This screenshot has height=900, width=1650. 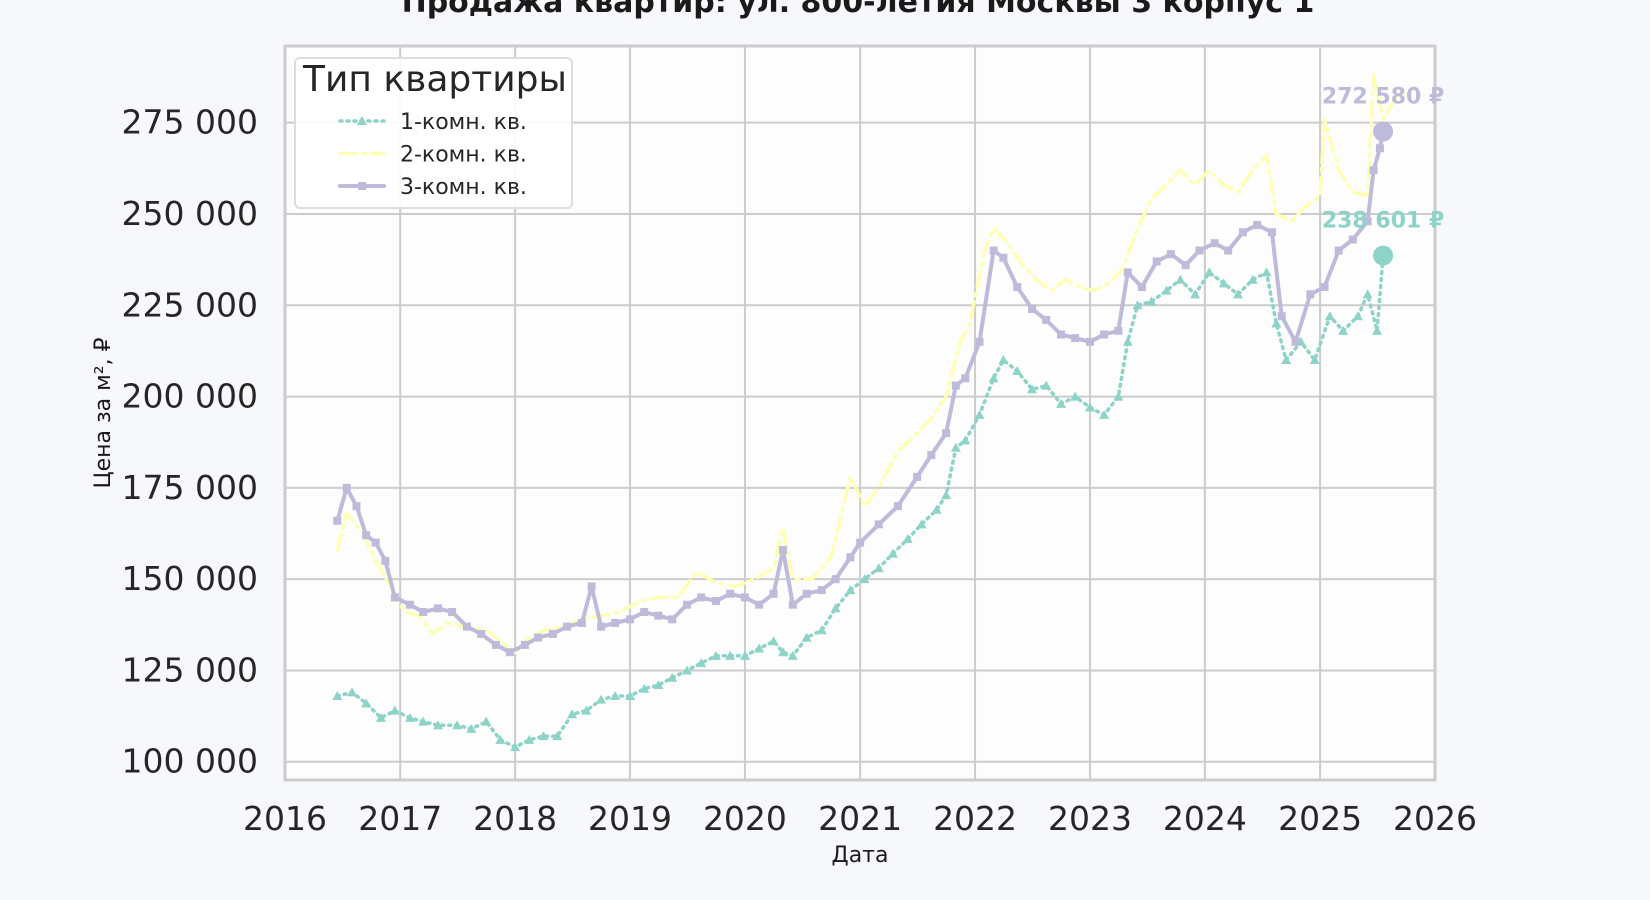 I want to click on x-tick-label: 2017, so click(x=400, y=818).